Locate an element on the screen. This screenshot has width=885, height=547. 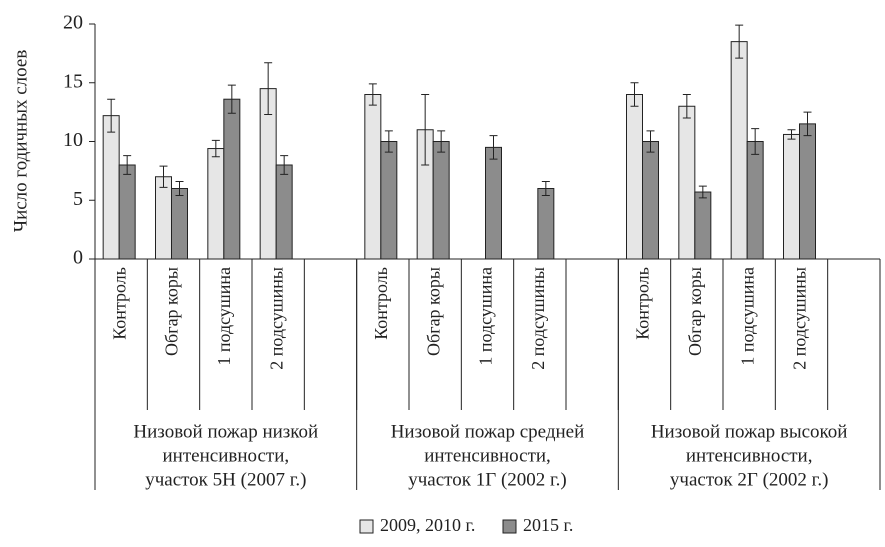
y-tick-label: 15 is located at coordinates (73, 81).